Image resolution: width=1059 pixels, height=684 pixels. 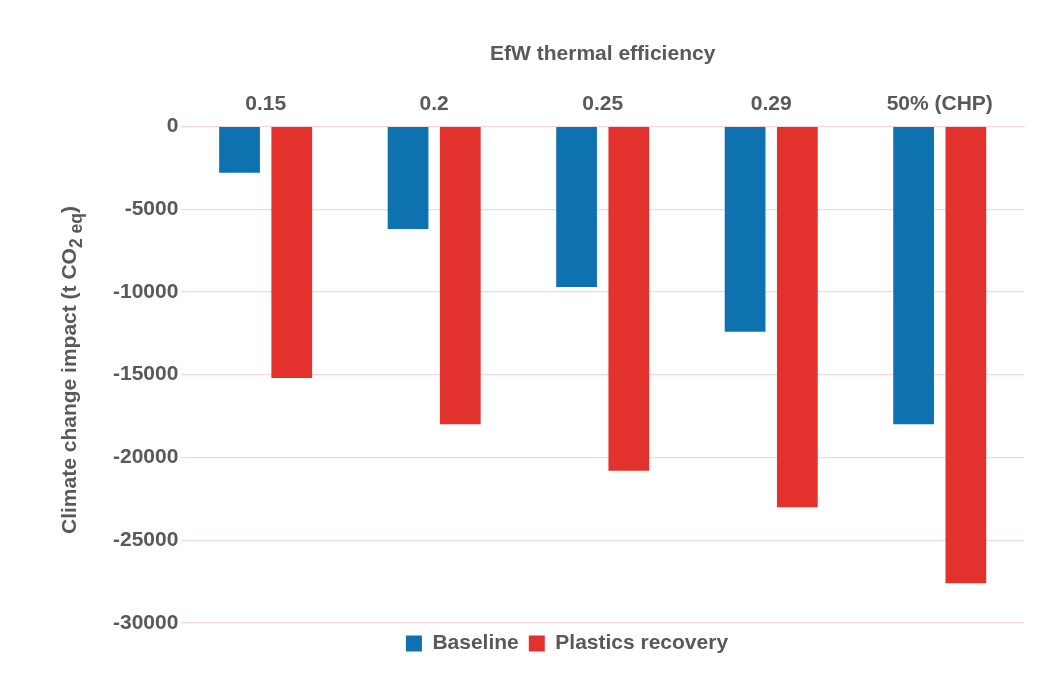 What do you see at coordinates (151, 207) in the screenshot?
I see `y-tick-label: -5000` at bounding box center [151, 207].